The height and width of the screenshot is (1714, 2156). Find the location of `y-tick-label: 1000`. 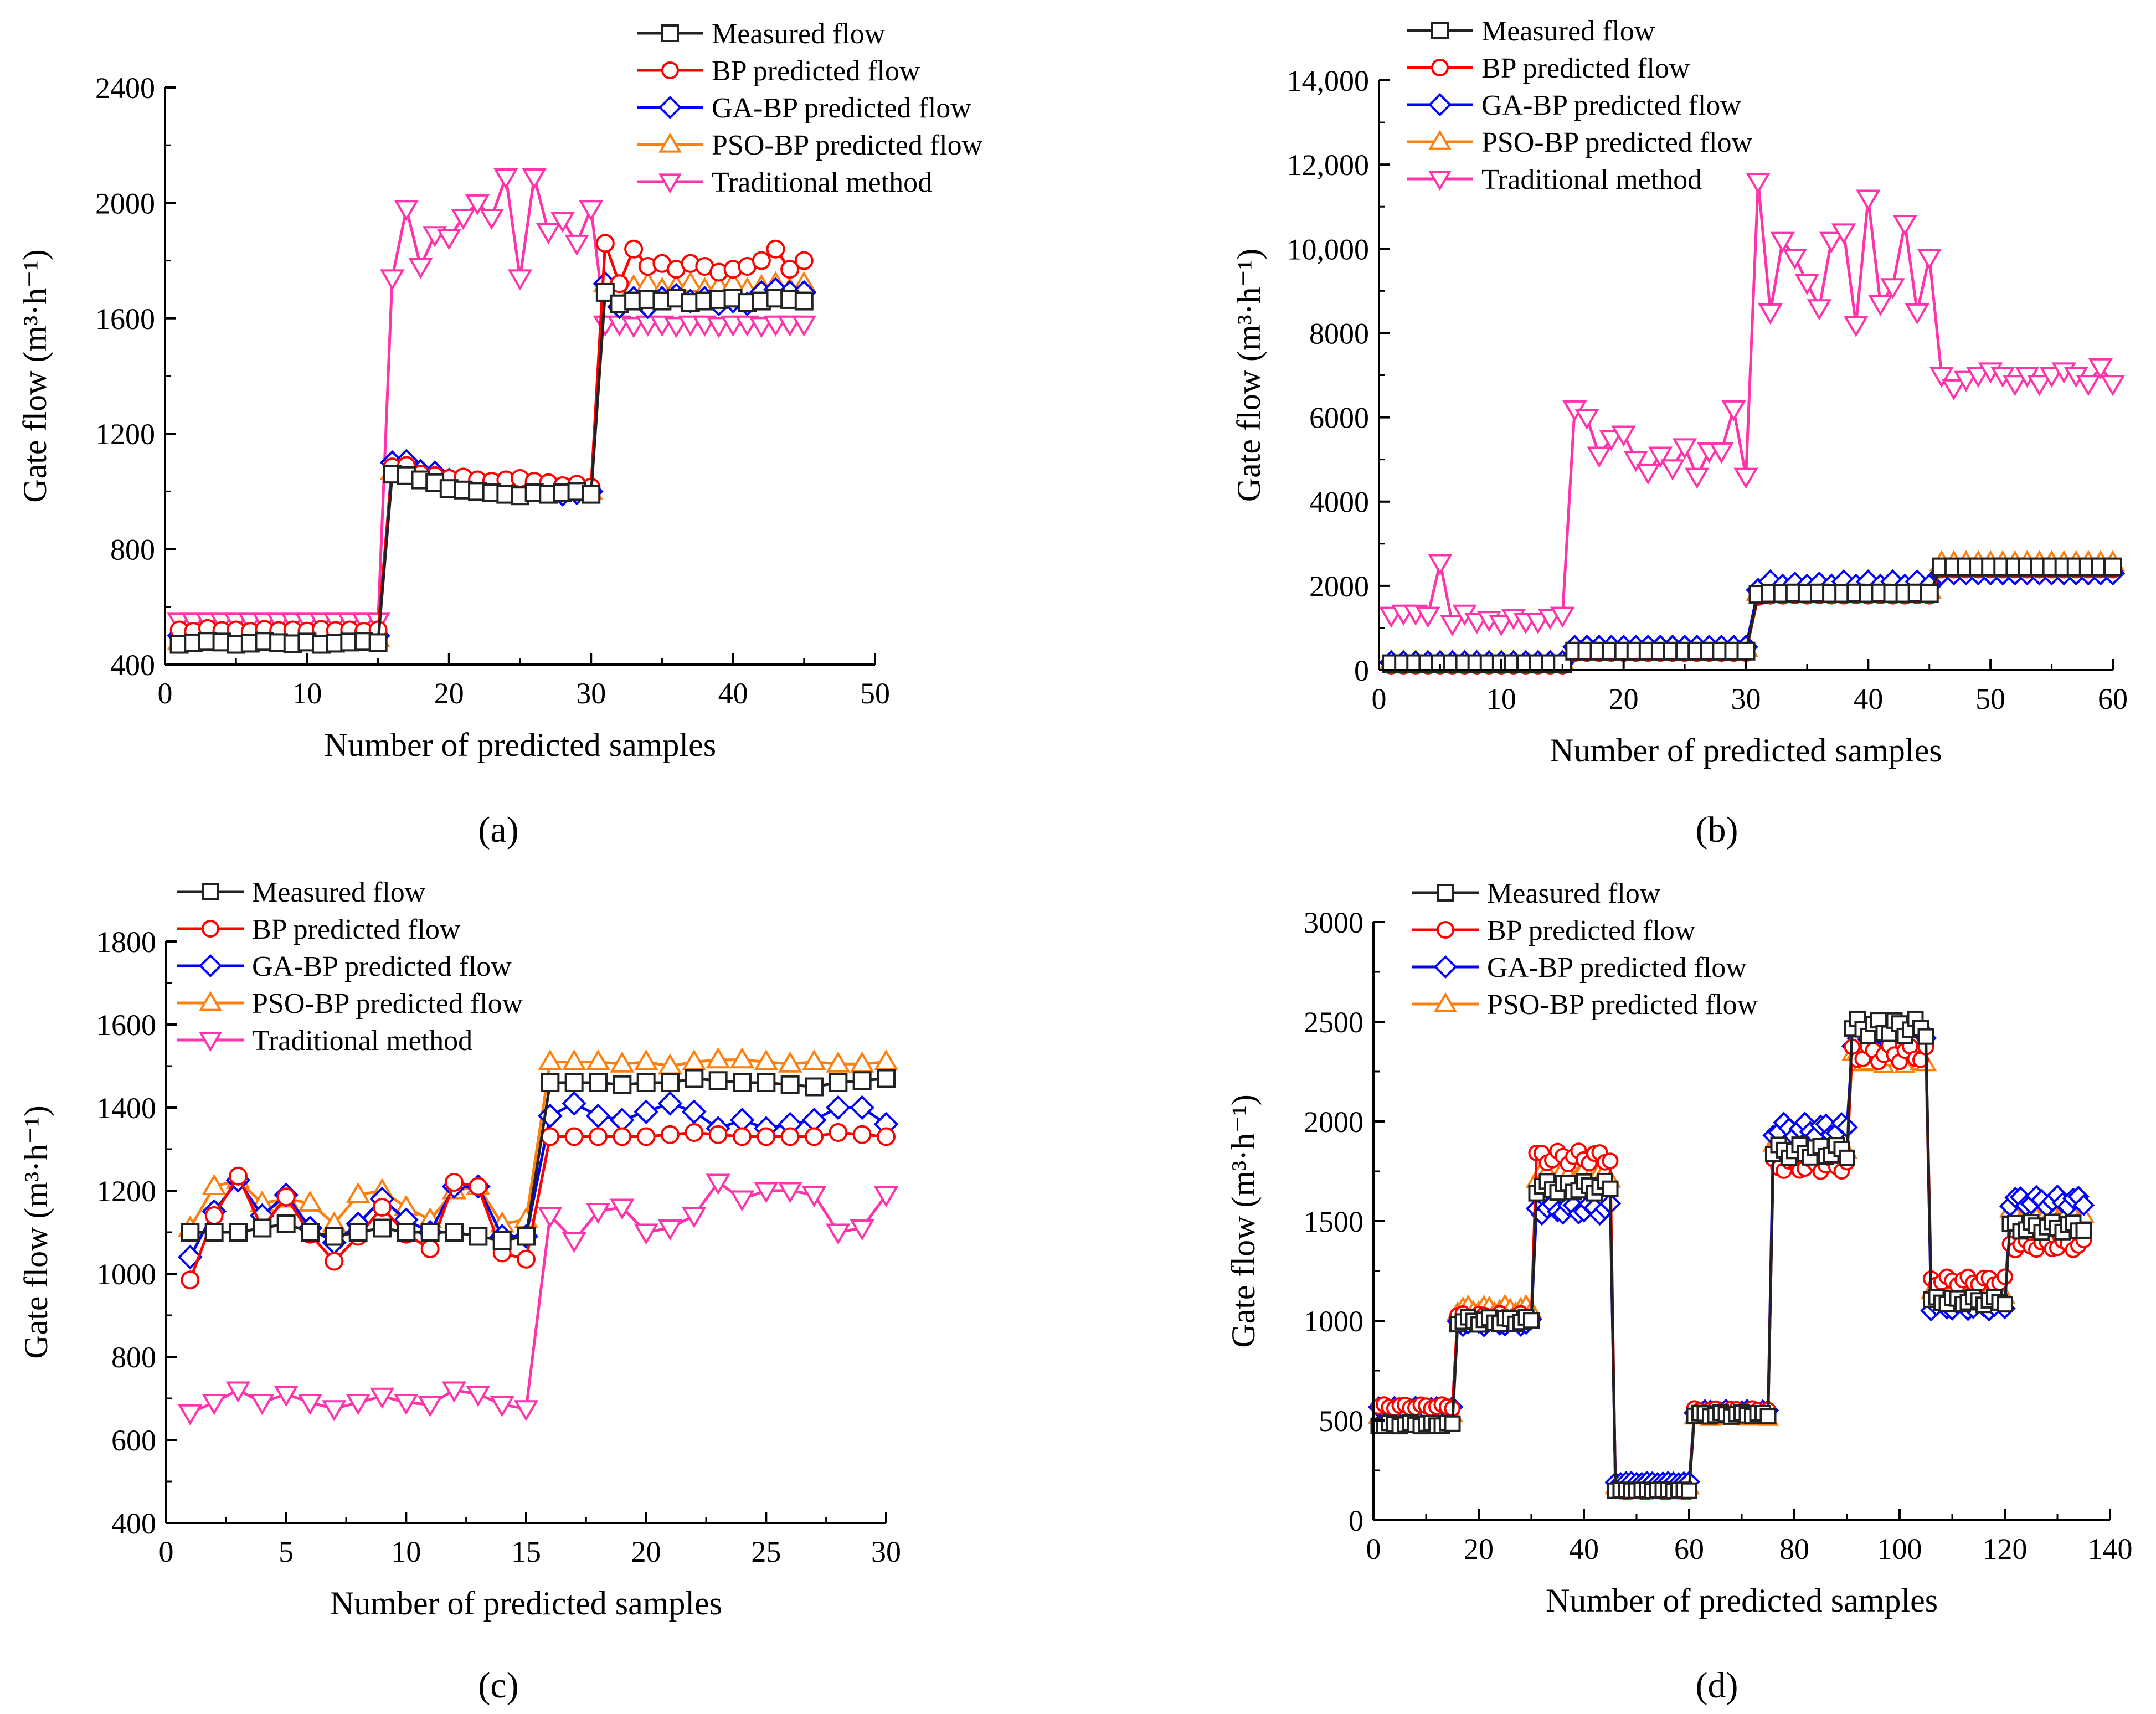

y-tick-label: 1000 is located at coordinates (126, 1274).